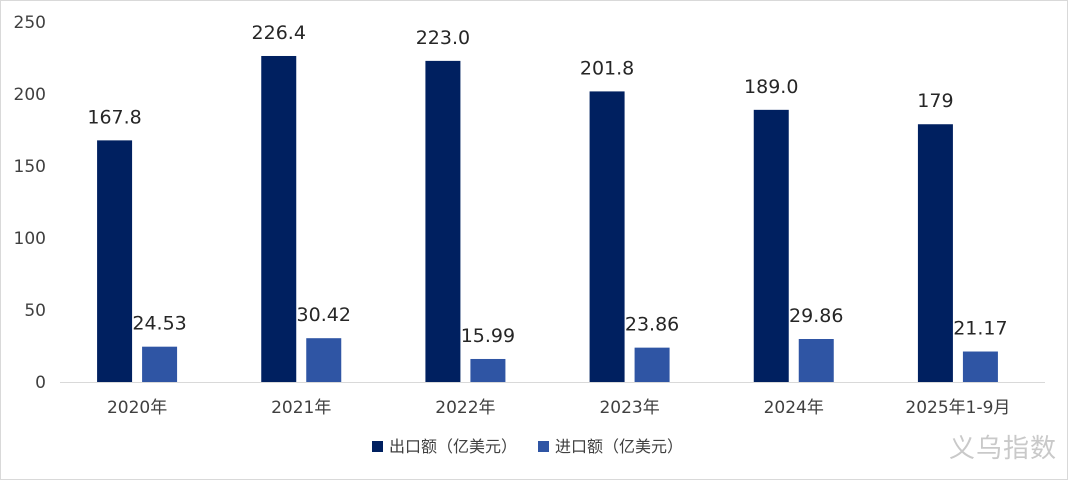  I want to click on data-label-import: 23.86, so click(652, 325).